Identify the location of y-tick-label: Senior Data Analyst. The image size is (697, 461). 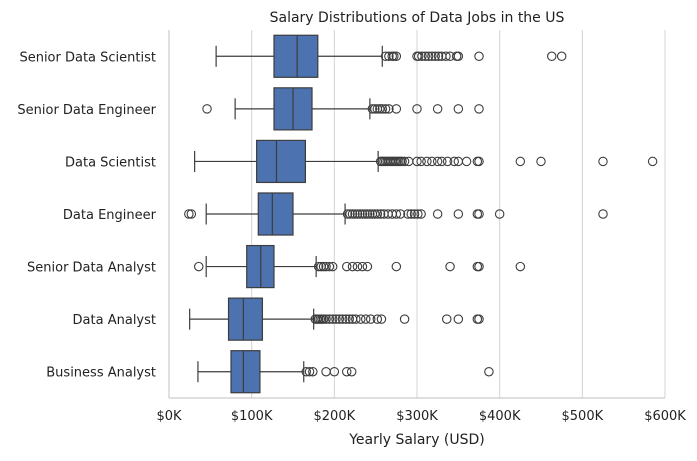
(91, 268).